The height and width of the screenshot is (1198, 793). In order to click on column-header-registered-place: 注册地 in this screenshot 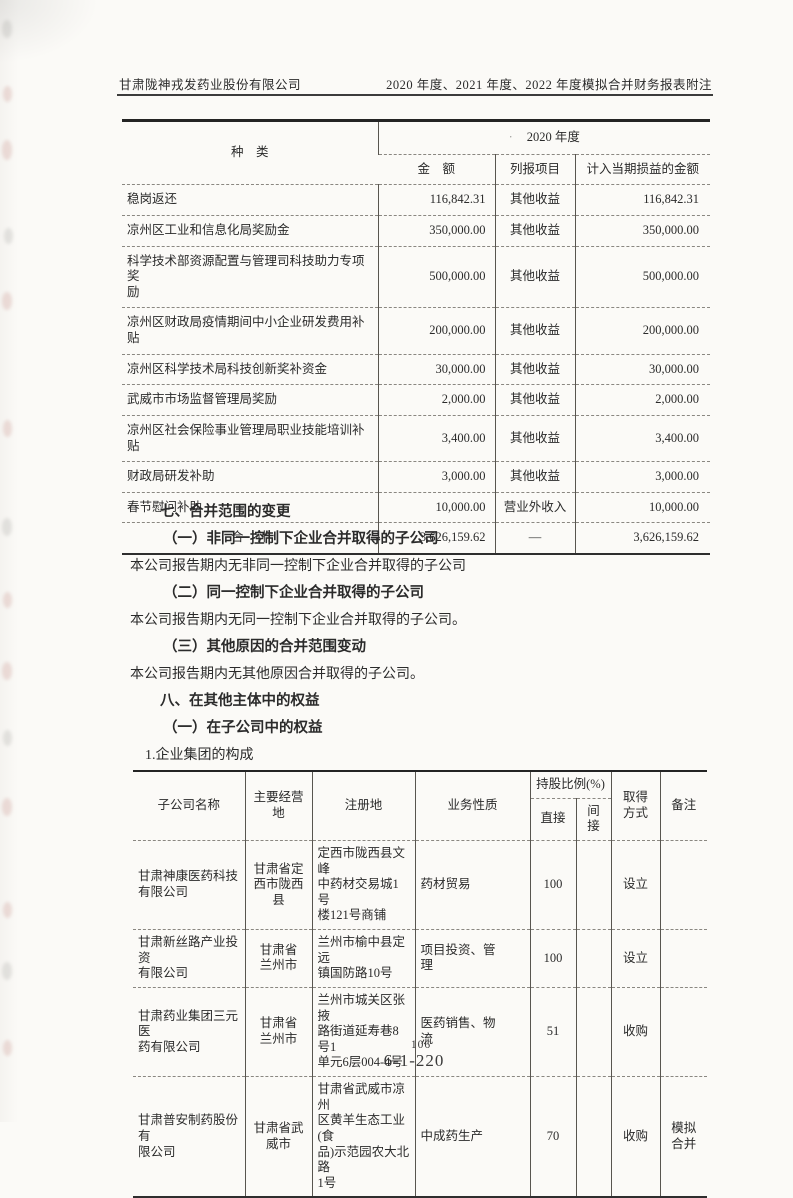, I will do `click(363, 806)`.